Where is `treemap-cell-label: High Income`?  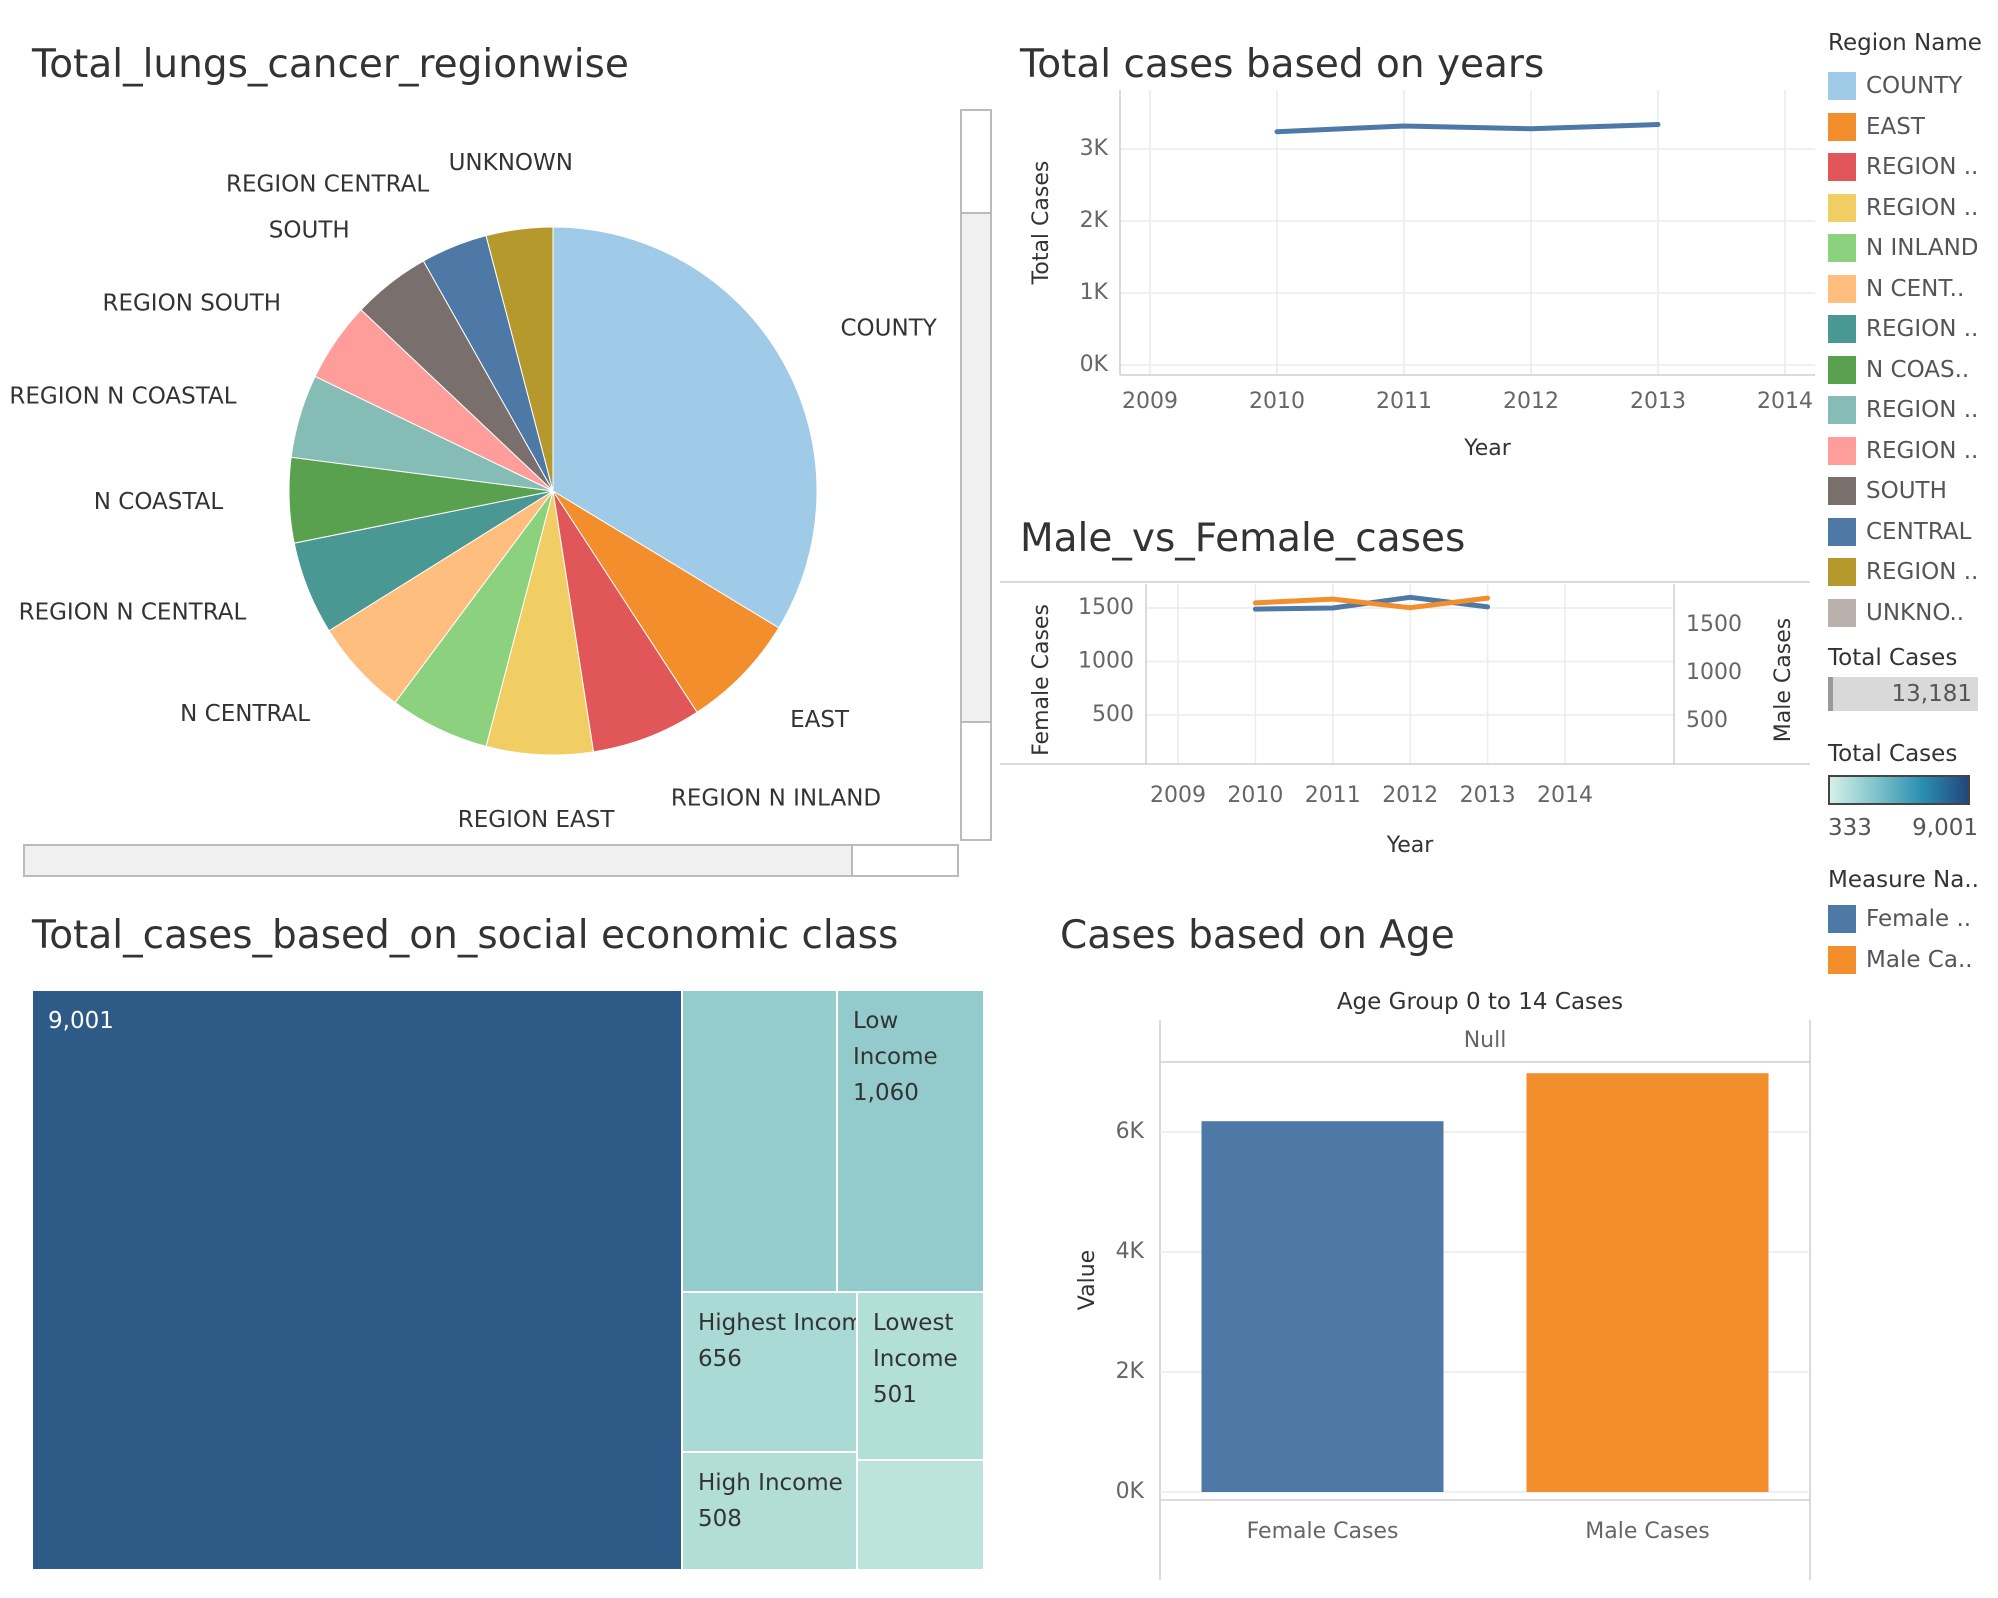
treemap-cell-label: High Income is located at coordinates (770, 1483).